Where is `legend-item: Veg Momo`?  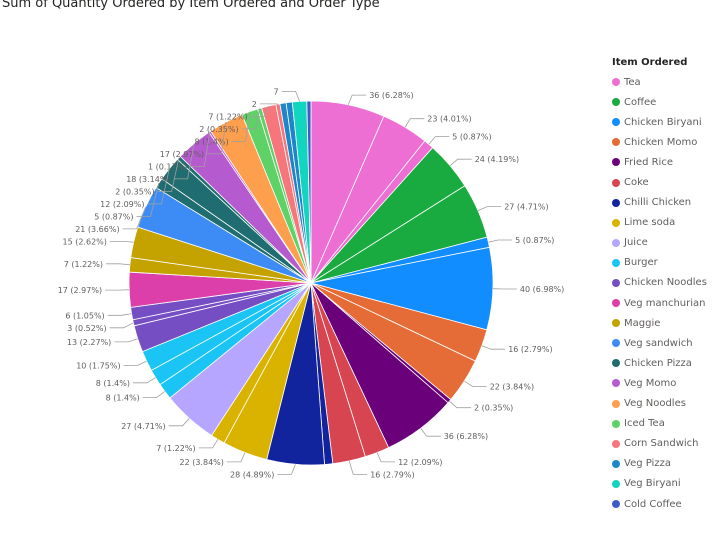
legend-item: Veg Momo is located at coordinates (659, 383).